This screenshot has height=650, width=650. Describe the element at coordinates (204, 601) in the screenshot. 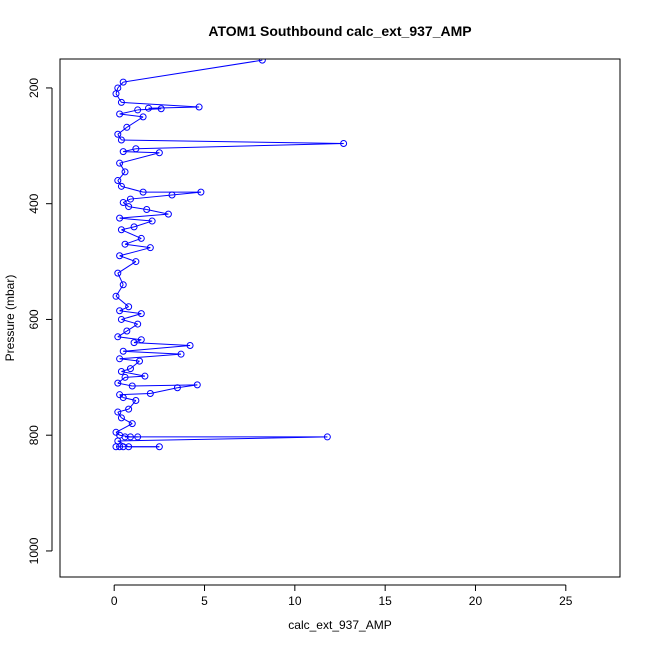

I see `x-tick-label: 5` at that location.